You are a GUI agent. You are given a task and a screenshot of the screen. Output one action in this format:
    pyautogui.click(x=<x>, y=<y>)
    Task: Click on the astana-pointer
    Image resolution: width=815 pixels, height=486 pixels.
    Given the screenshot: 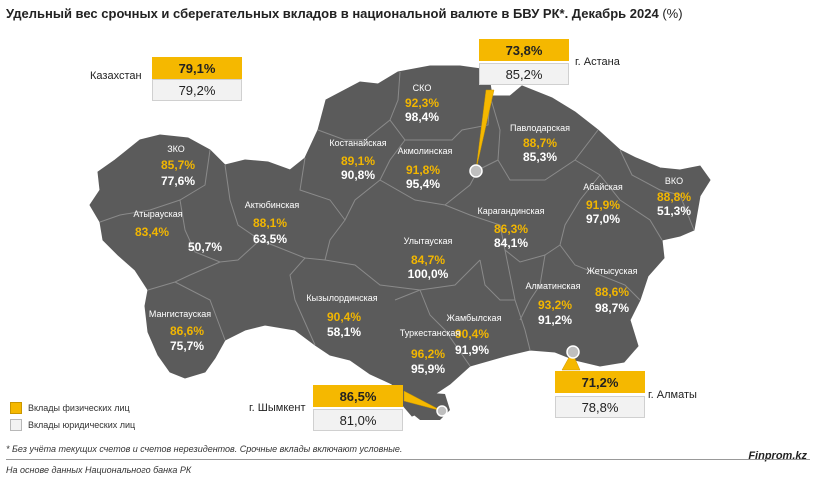 What is the action you would take?
    pyautogui.click(x=485, y=130)
    